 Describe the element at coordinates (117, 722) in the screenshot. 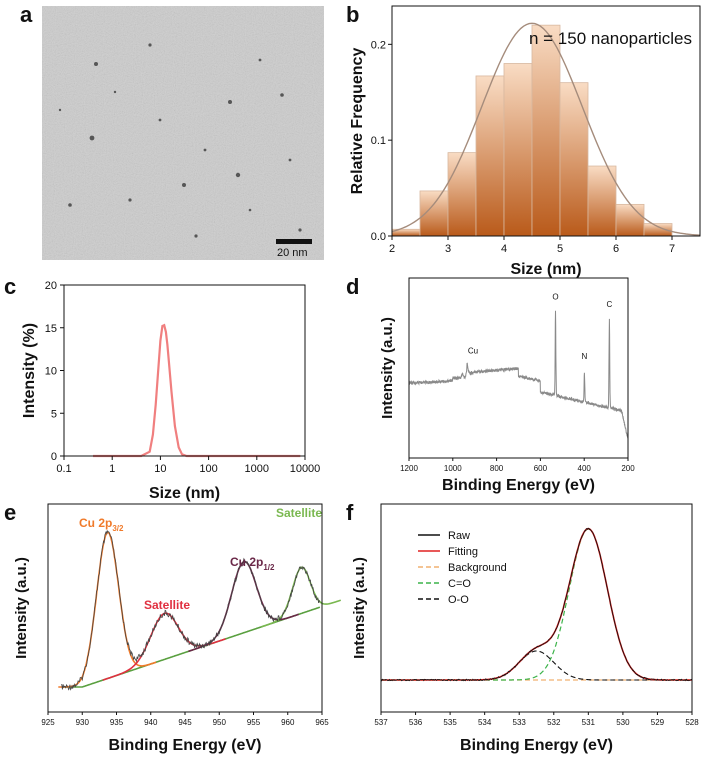

I see `x-tick-label: 935` at that location.